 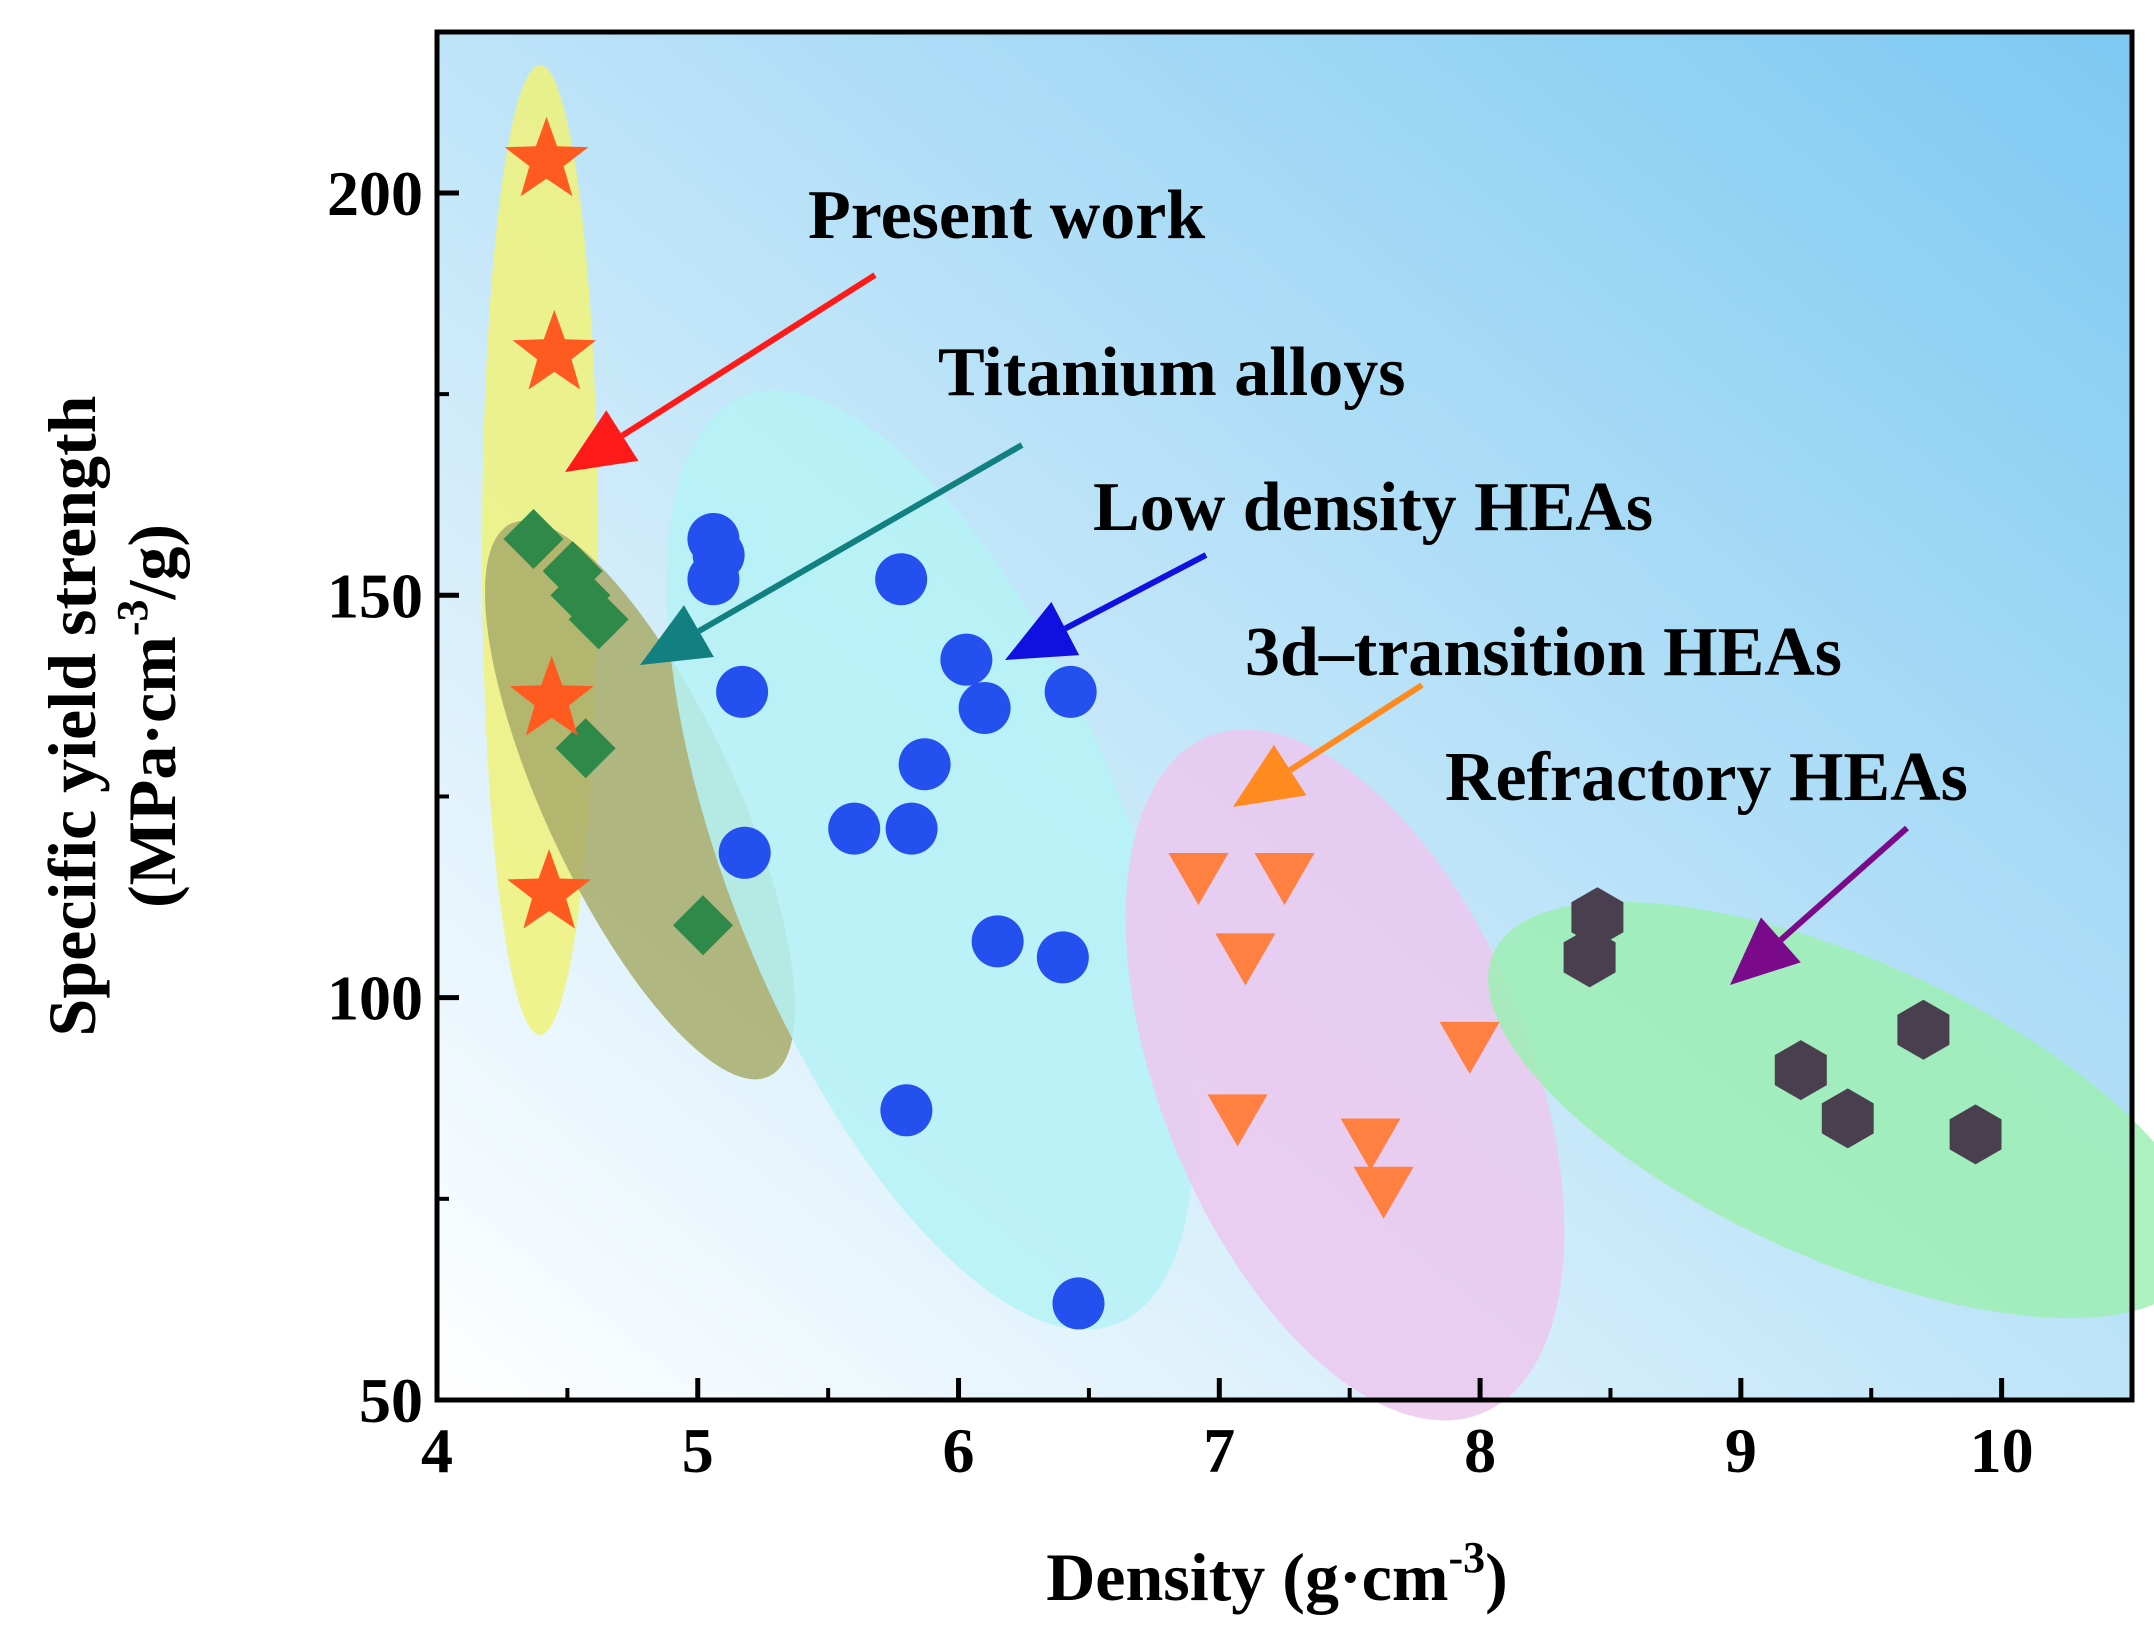 I want to click on arrow-3d-transition-heas, so click(x=1356, y=727).